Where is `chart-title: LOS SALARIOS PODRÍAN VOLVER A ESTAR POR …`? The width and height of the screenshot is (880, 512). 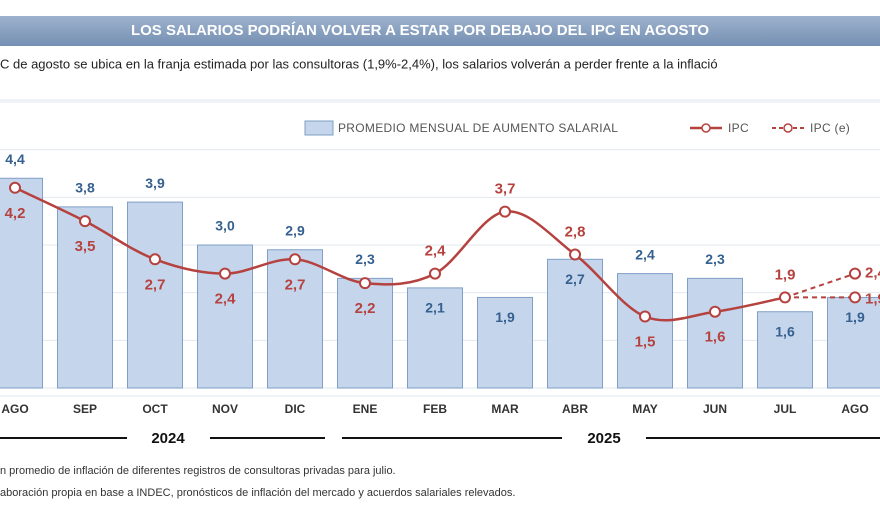 chart-title: LOS SALARIOS PODRÍAN VOLVER A ESTAR POR … is located at coordinates (420, 30).